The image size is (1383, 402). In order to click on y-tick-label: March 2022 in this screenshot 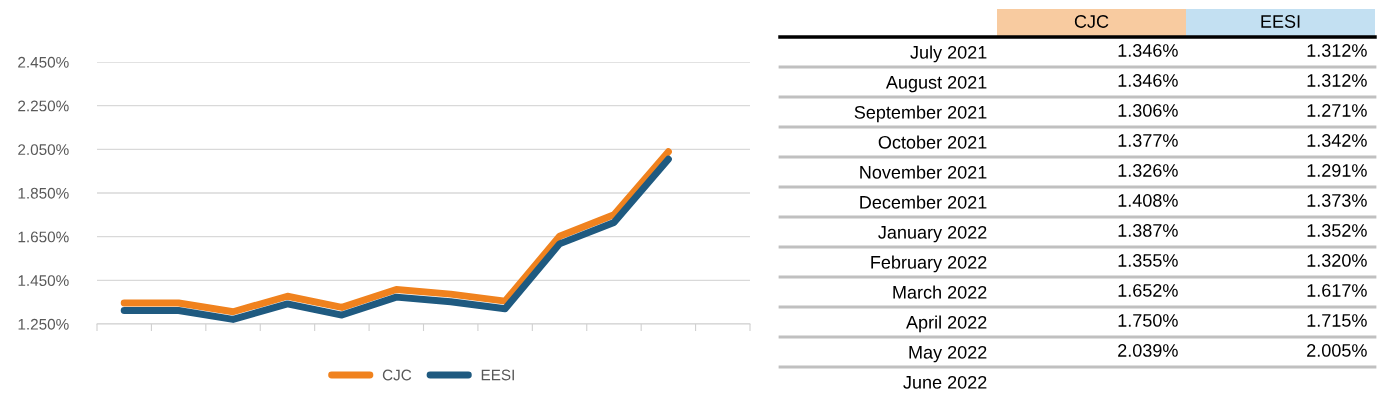, I will do `click(940, 292)`.